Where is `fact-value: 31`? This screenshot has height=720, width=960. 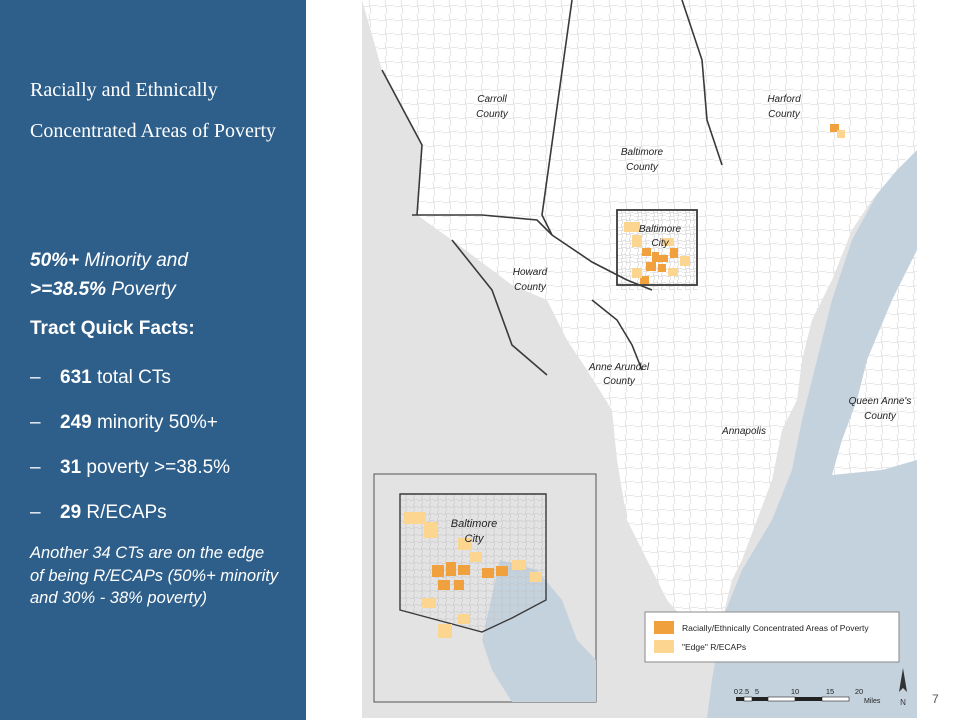
fact-value: 31 is located at coordinates (71, 467).